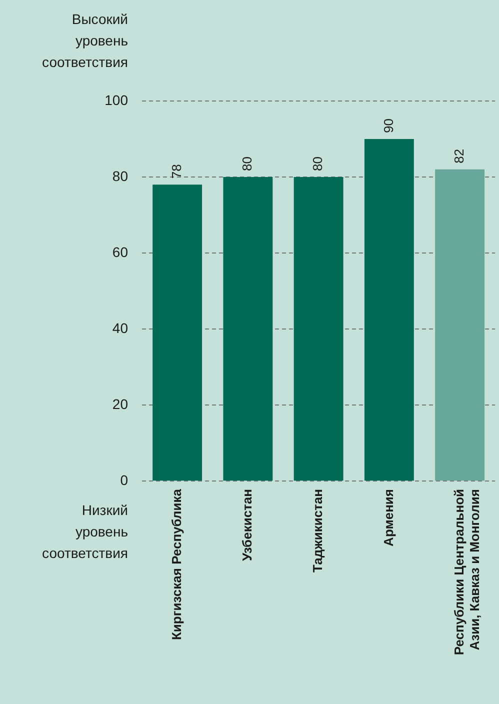 The image size is (499, 704). I want to click on text: Низкий уровень соответствия, so click(85, 531).